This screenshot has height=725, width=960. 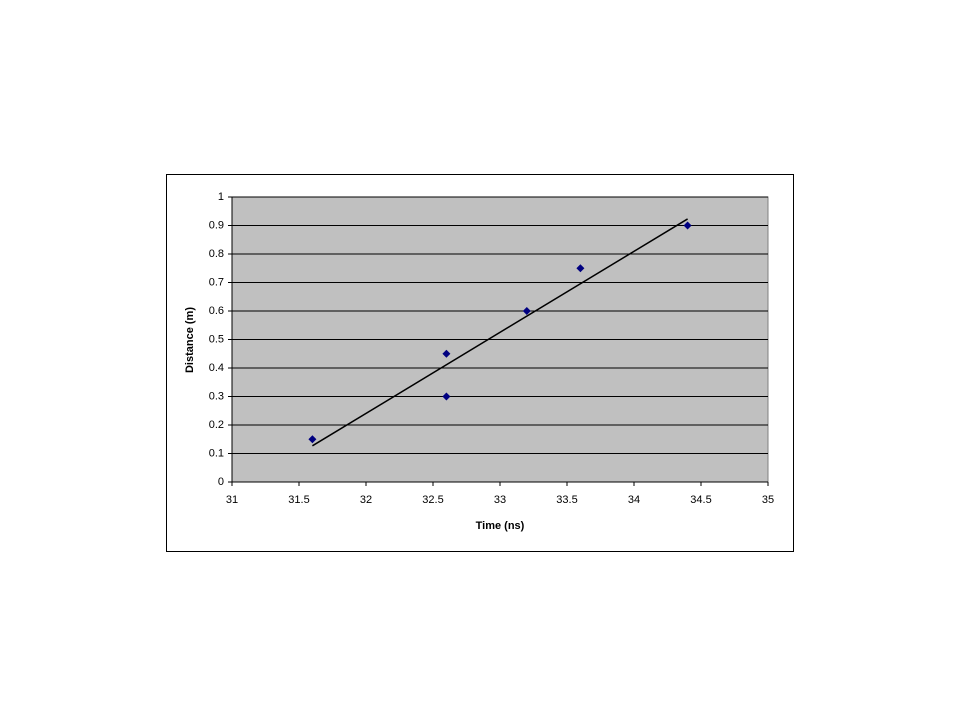 I want to click on y-tick-label: 0.1, so click(x=216, y=453).